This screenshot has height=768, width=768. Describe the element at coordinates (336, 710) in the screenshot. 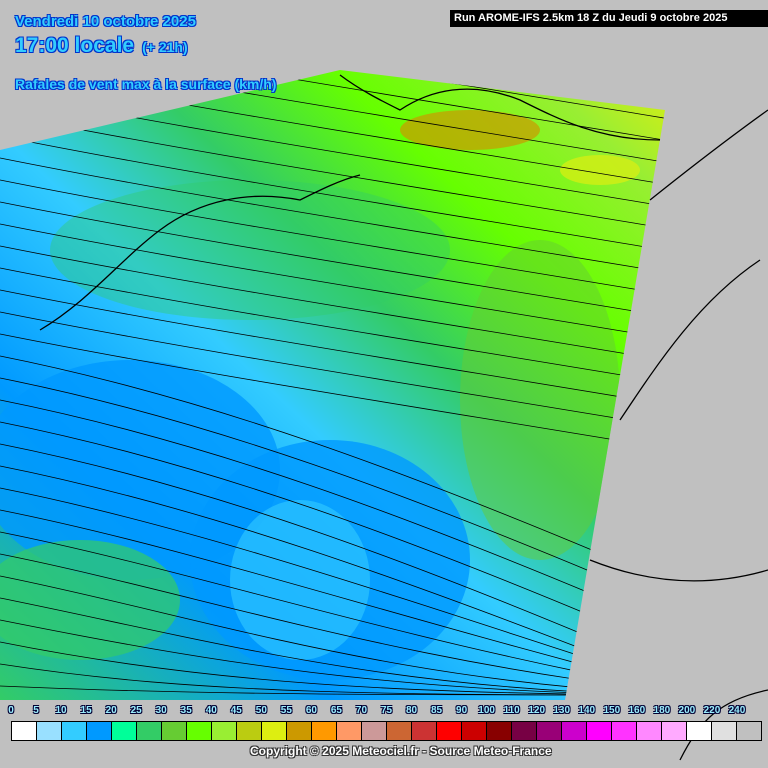

I see `legend-label: 65` at that location.